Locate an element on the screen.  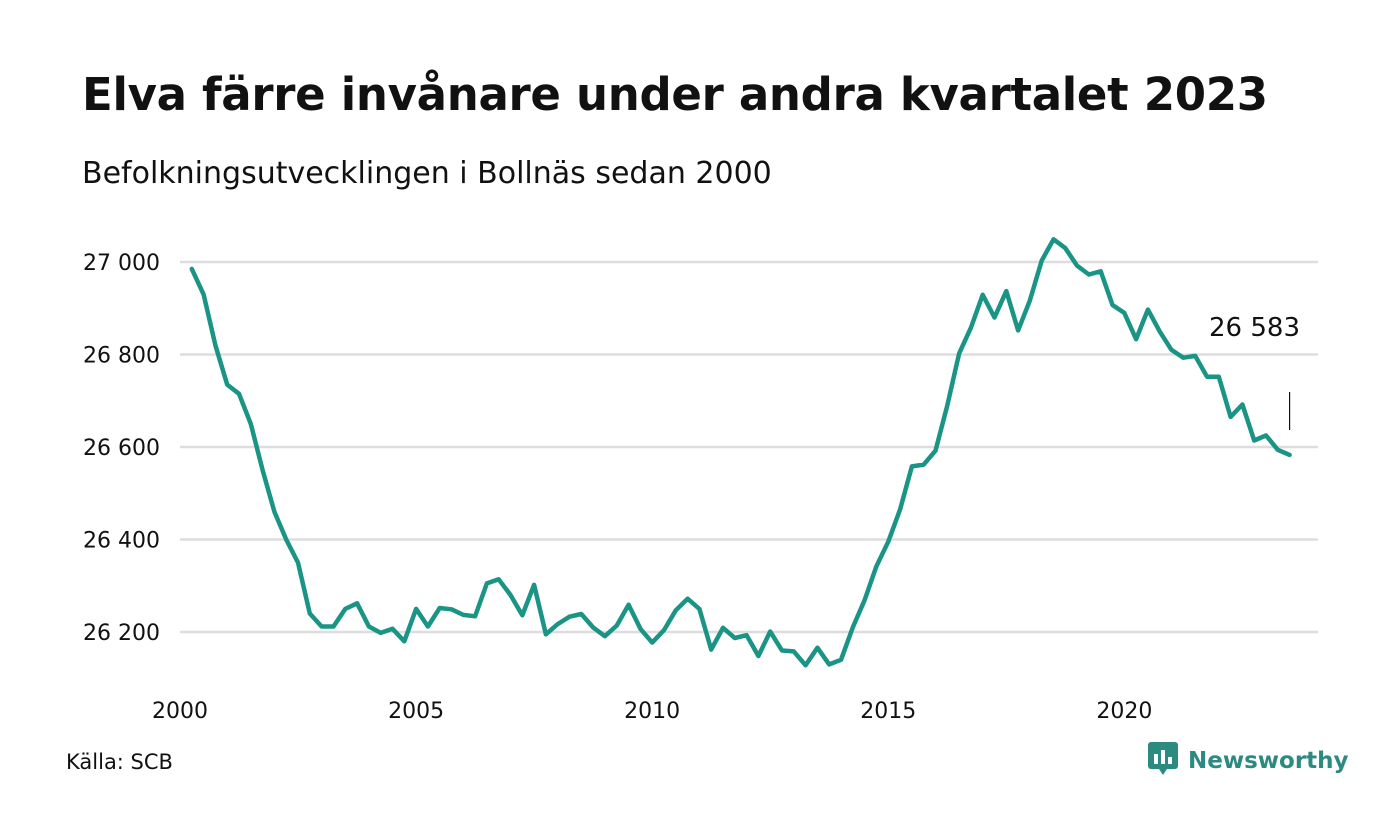
source-label: Källa: SCB is located at coordinates (119, 762).